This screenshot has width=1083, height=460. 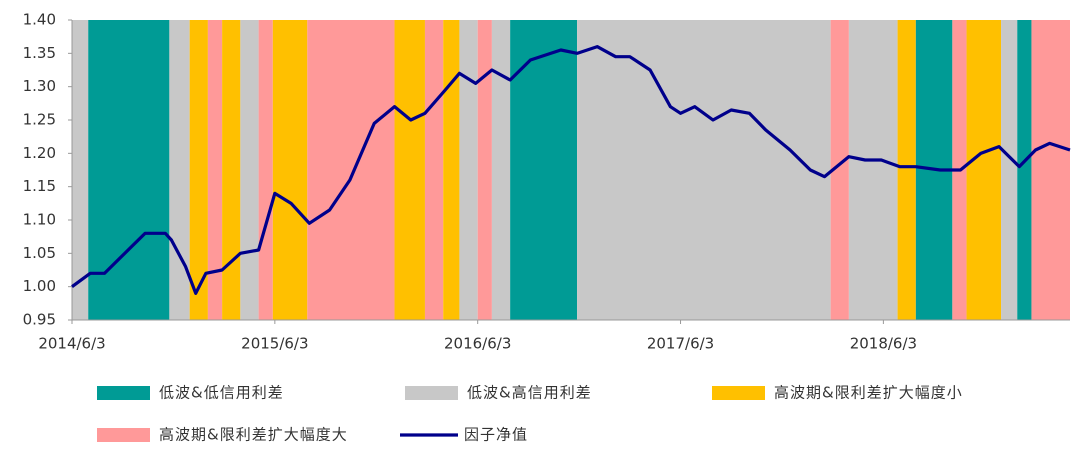 I want to click on y-tick-label: 1.30, so click(x=39, y=86).